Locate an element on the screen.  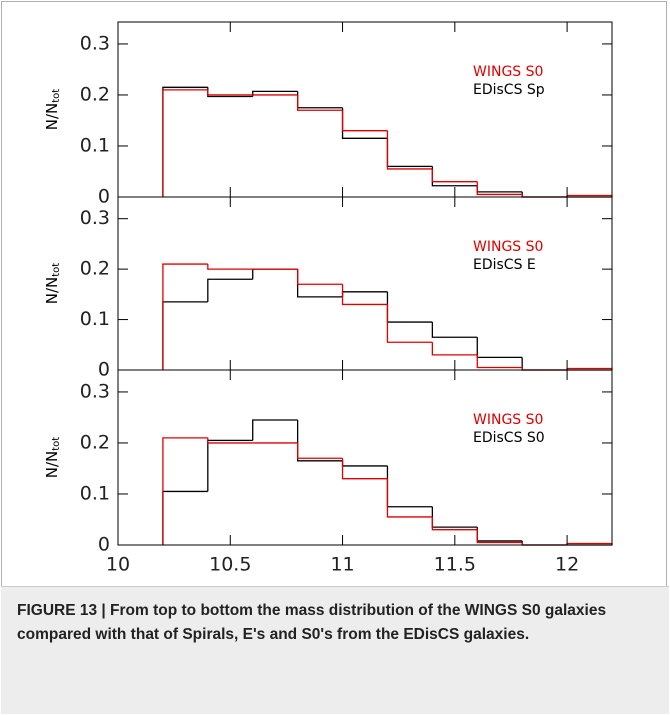
x-tick-label: 10.5 is located at coordinates (230, 565).